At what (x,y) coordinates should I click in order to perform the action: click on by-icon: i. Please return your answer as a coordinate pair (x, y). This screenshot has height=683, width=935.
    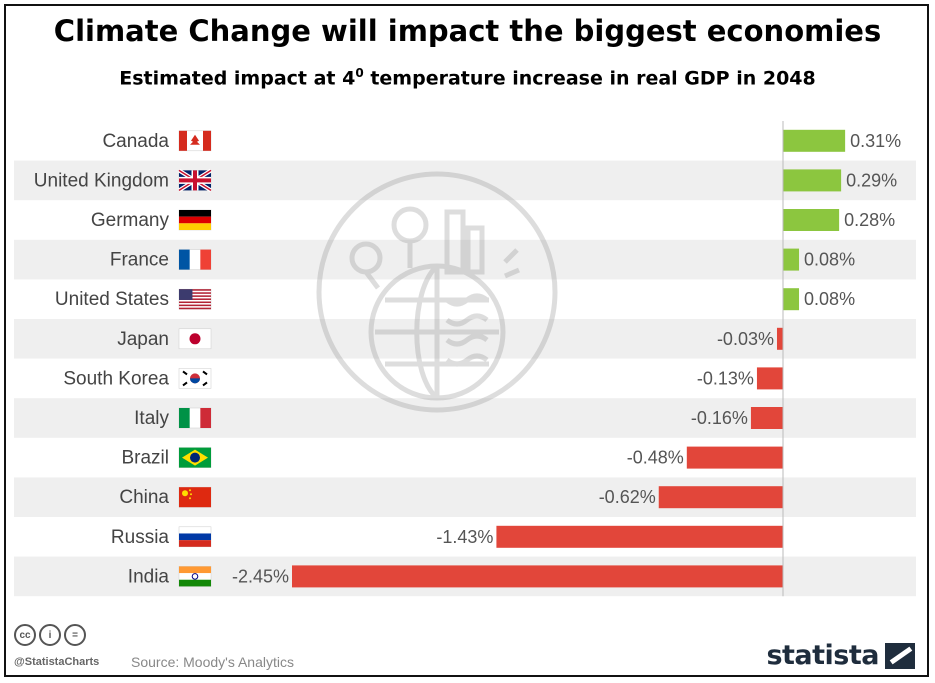
    Looking at the image, I should click on (50, 635).